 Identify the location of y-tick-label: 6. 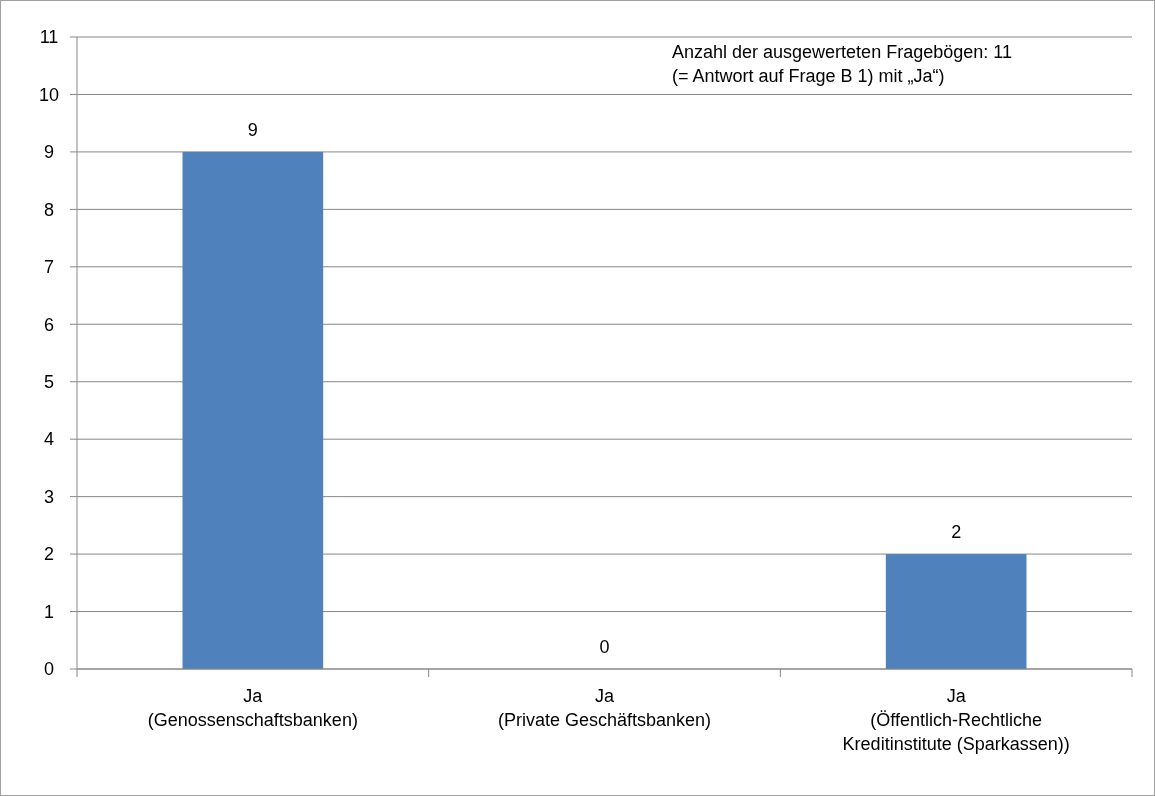
(49, 324).